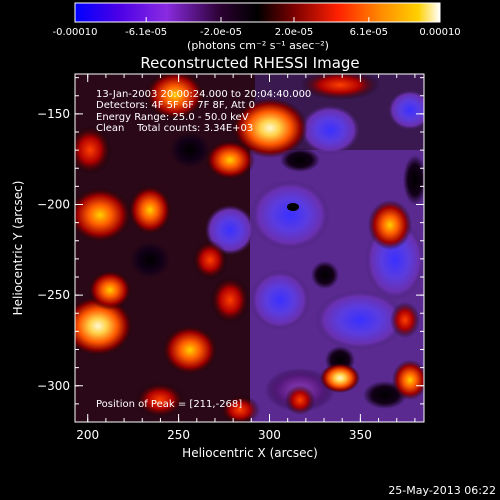  Describe the element at coordinates (175, 105) in the screenshot. I see `info-line-detectors: Detectors: 4F 5F 6F 7F 8F, Att 0` at that location.